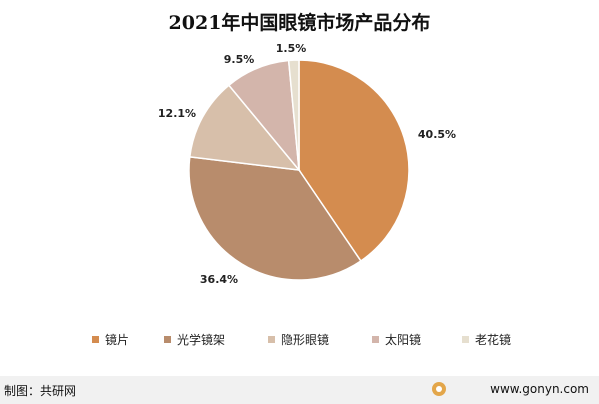  Describe the element at coordinates (40, 391) in the screenshot. I see `footer-source: 制图：共研网` at that location.